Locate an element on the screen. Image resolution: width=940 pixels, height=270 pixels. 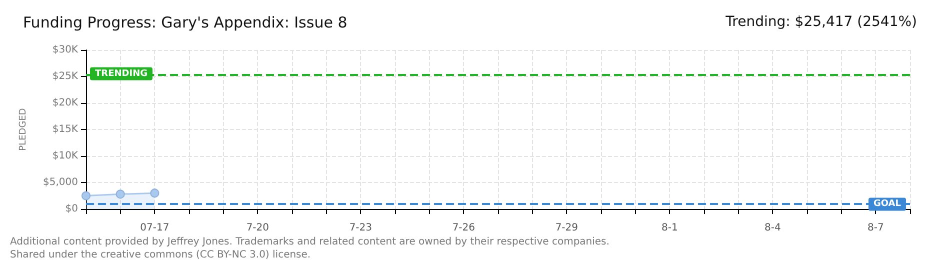
ref-line-label: GOAL is located at coordinates (888, 204).